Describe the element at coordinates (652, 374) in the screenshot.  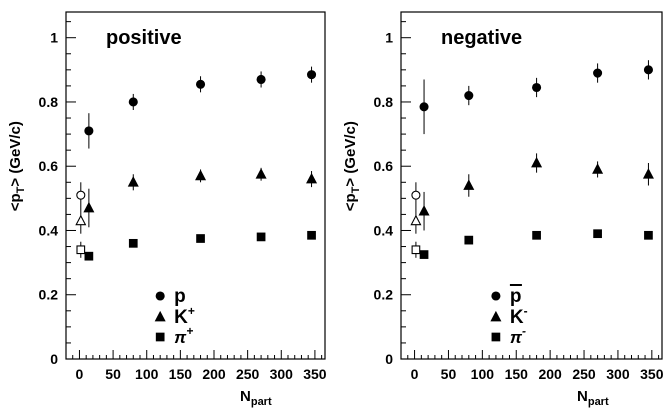
I see `x-tick-label: 350` at that location.